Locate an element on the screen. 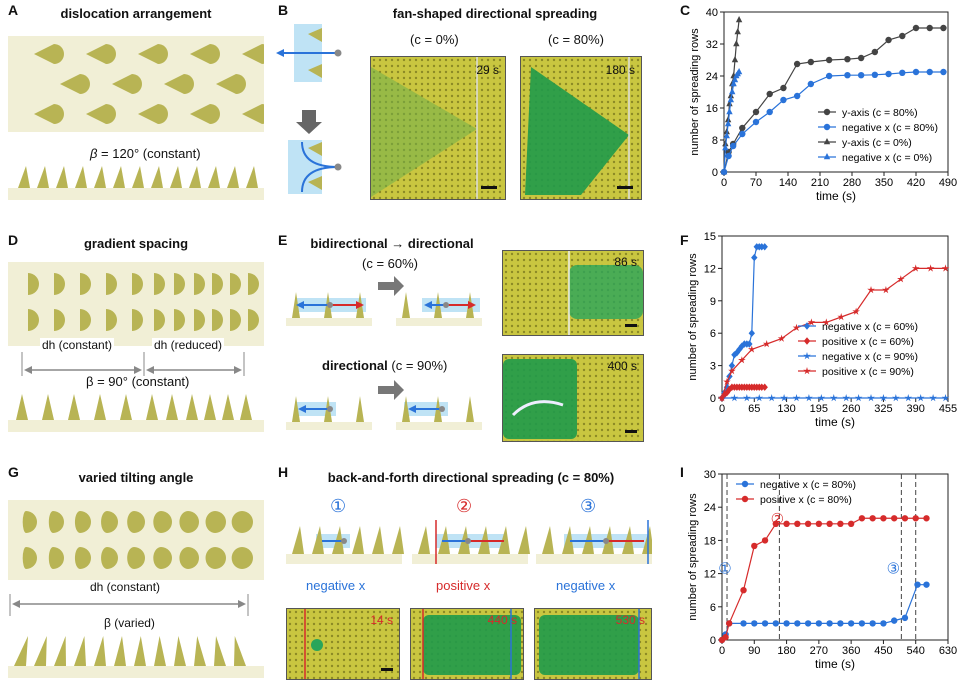  y-tick-label: 18 is located at coordinates (710, 541).